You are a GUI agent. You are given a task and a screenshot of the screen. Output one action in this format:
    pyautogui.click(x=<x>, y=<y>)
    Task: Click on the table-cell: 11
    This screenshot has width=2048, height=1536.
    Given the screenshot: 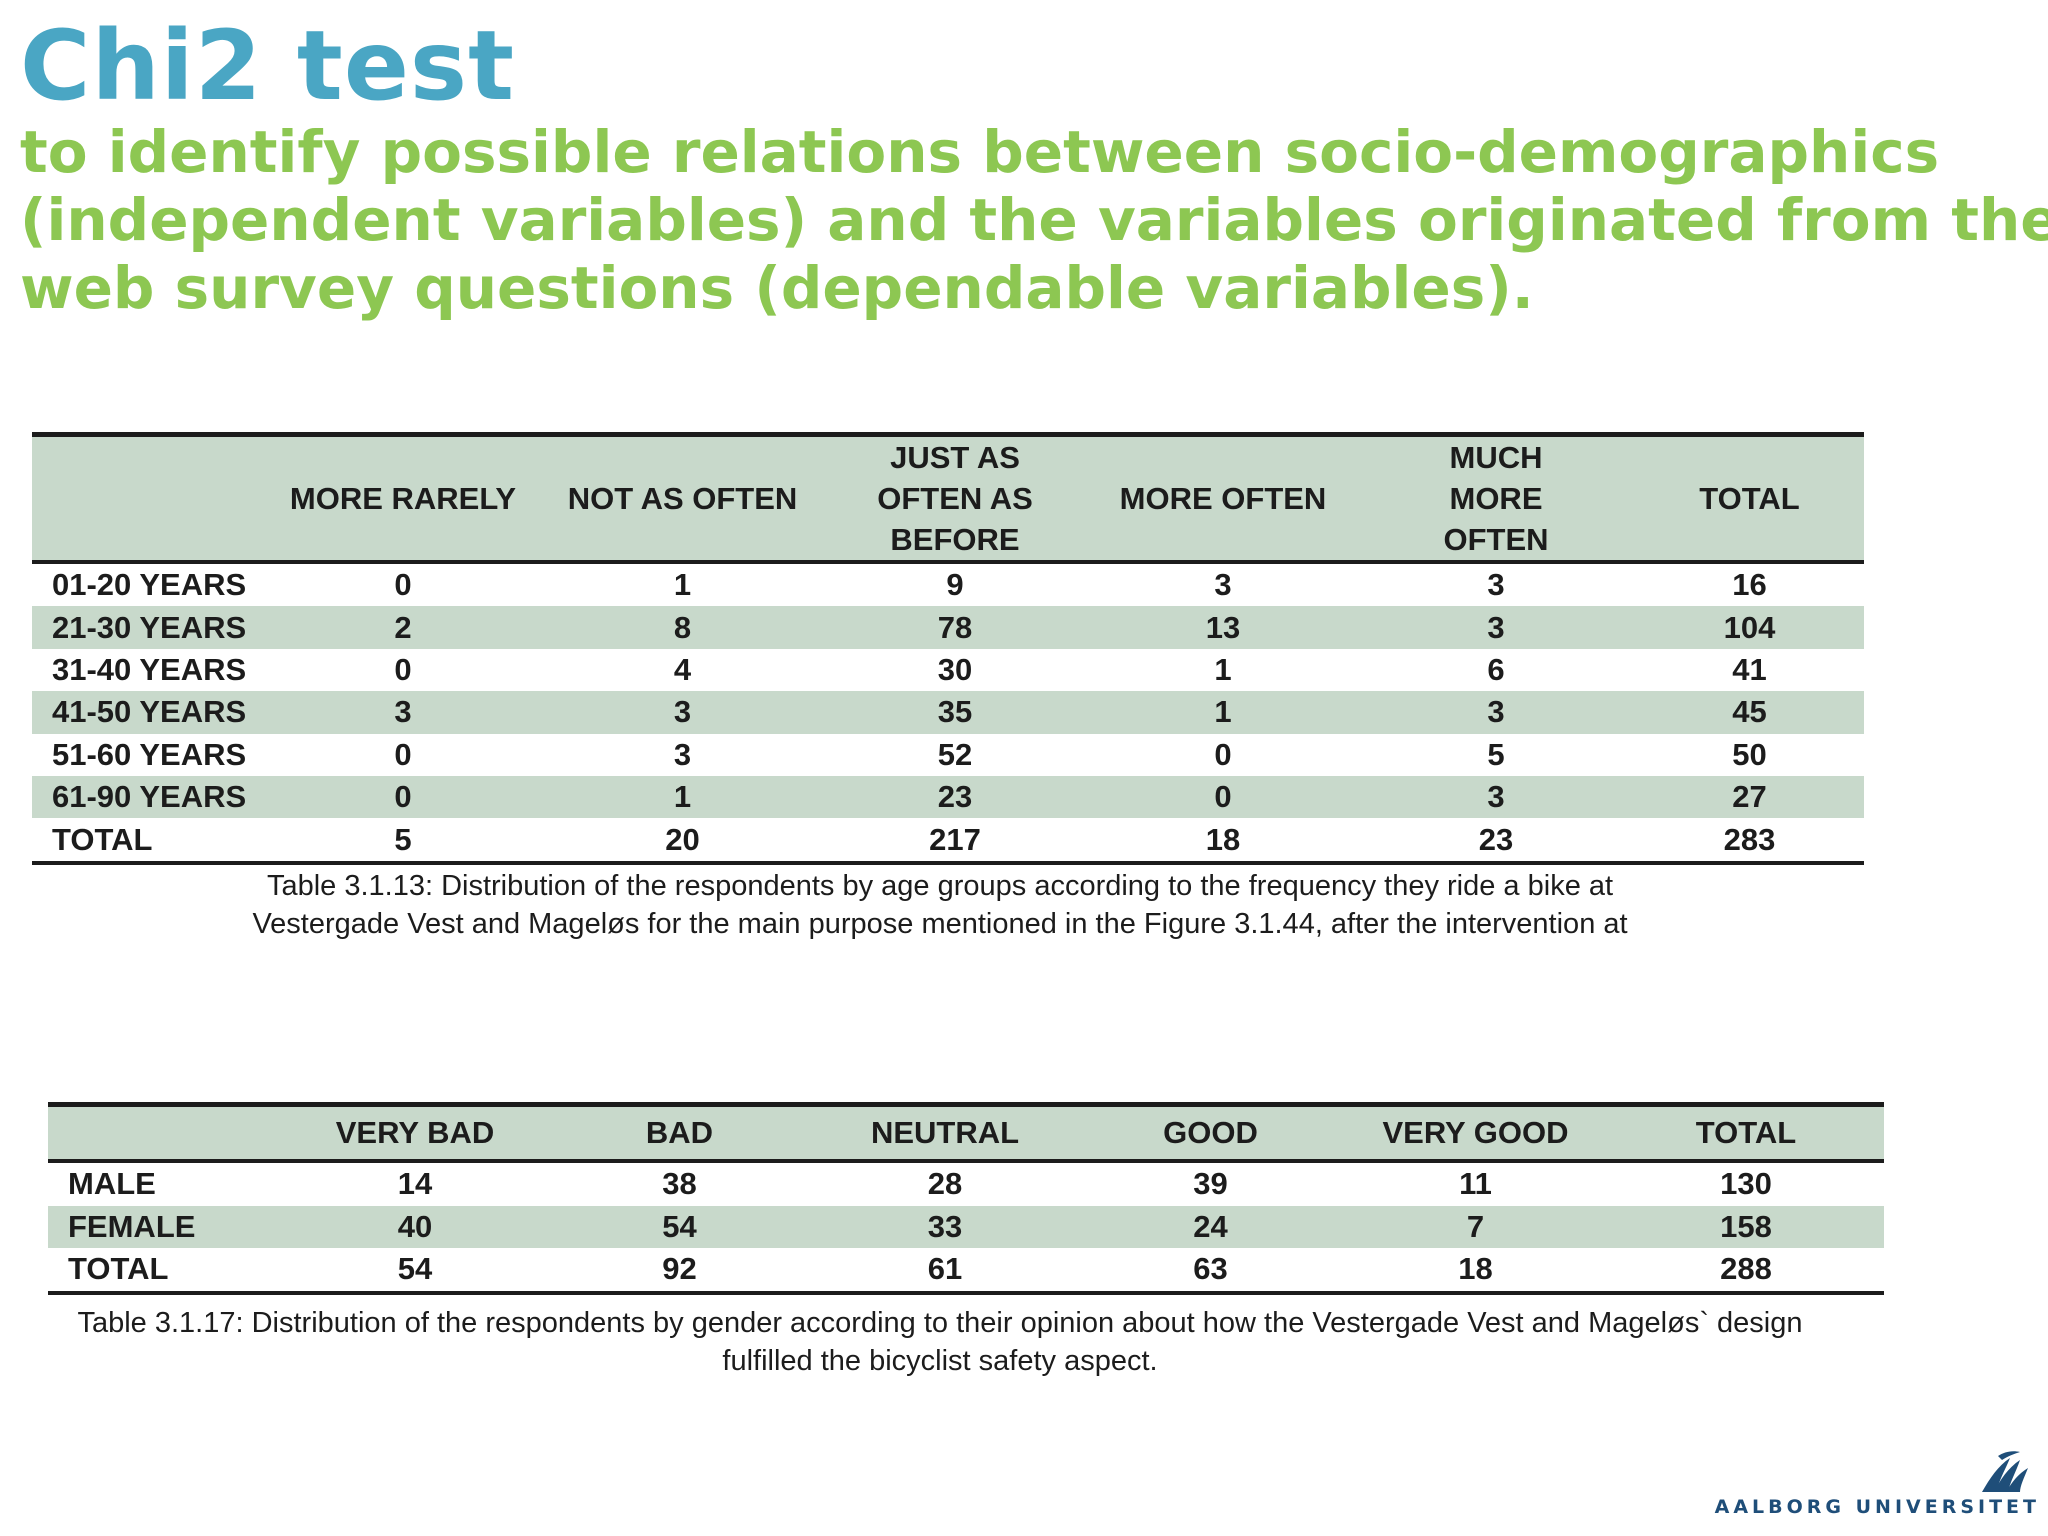 What is the action you would take?
    pyautogui.click(x=1475, y=1184)
    